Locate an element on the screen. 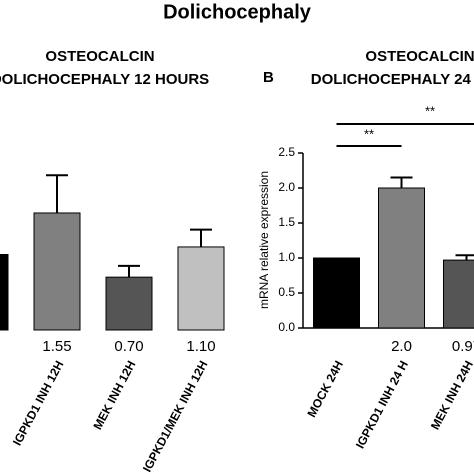  y-axis-label: mRNA relative expression is located at coordinates (264, 240).